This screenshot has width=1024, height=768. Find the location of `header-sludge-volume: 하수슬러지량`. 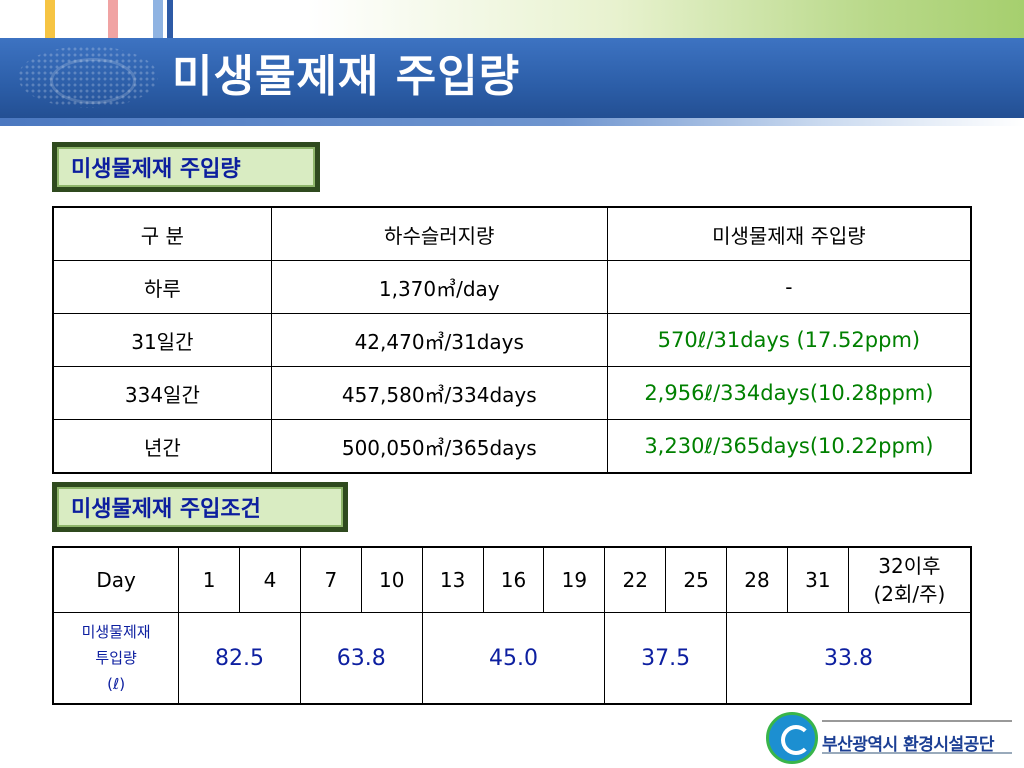

header-sludge-volume: 하수슬러지량 is located at coordinates (439, 233).